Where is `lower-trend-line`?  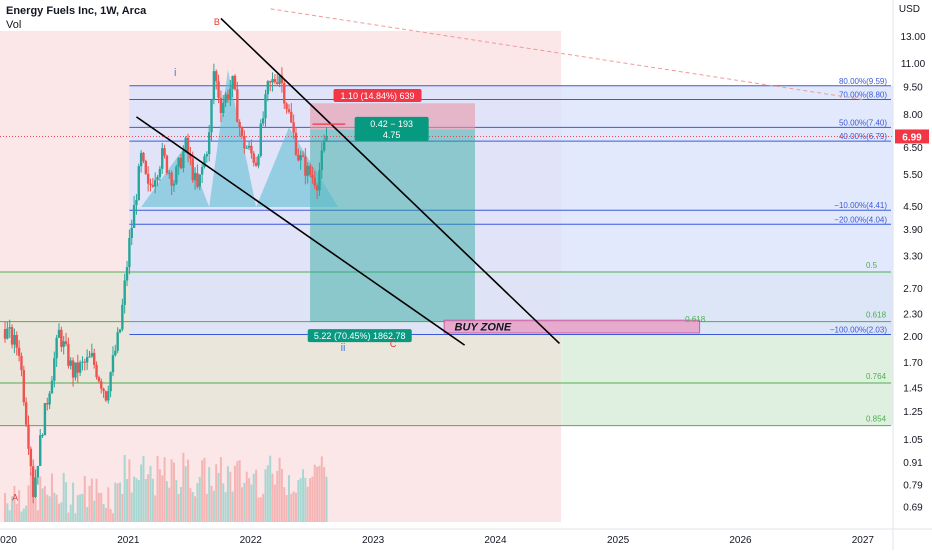 lower-trend-line is located at coordinates (300, 231).